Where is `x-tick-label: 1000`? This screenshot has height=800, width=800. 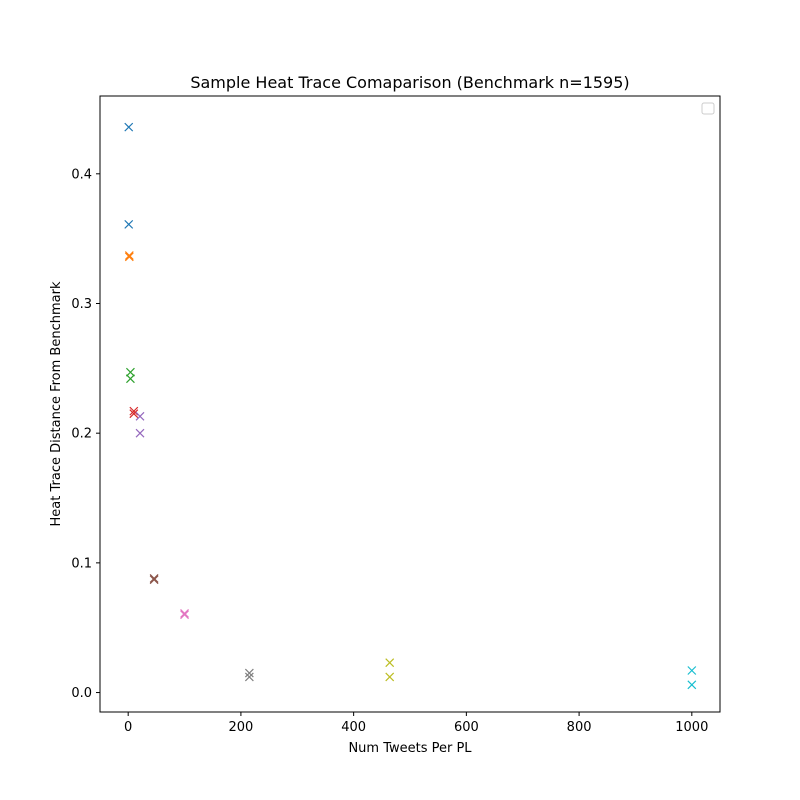 x-tick-label: 1000 is located at coordinates (691, 727).